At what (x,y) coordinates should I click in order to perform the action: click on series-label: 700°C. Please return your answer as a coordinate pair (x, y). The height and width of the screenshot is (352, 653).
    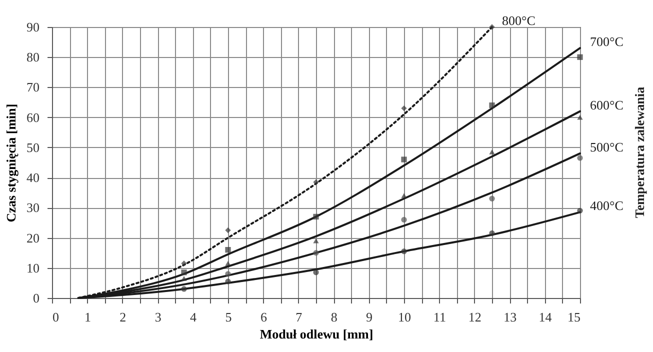
    Looking at the image, I should click on (607, 42).